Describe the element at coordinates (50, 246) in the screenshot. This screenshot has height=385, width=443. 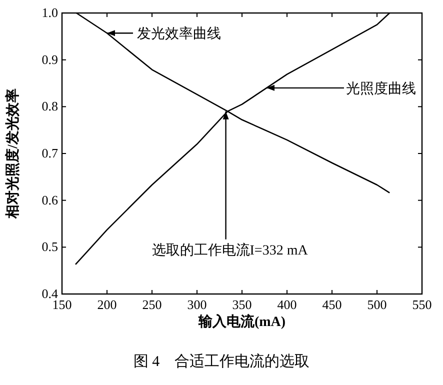
I see `y-tick-label: 0.5` at that location.